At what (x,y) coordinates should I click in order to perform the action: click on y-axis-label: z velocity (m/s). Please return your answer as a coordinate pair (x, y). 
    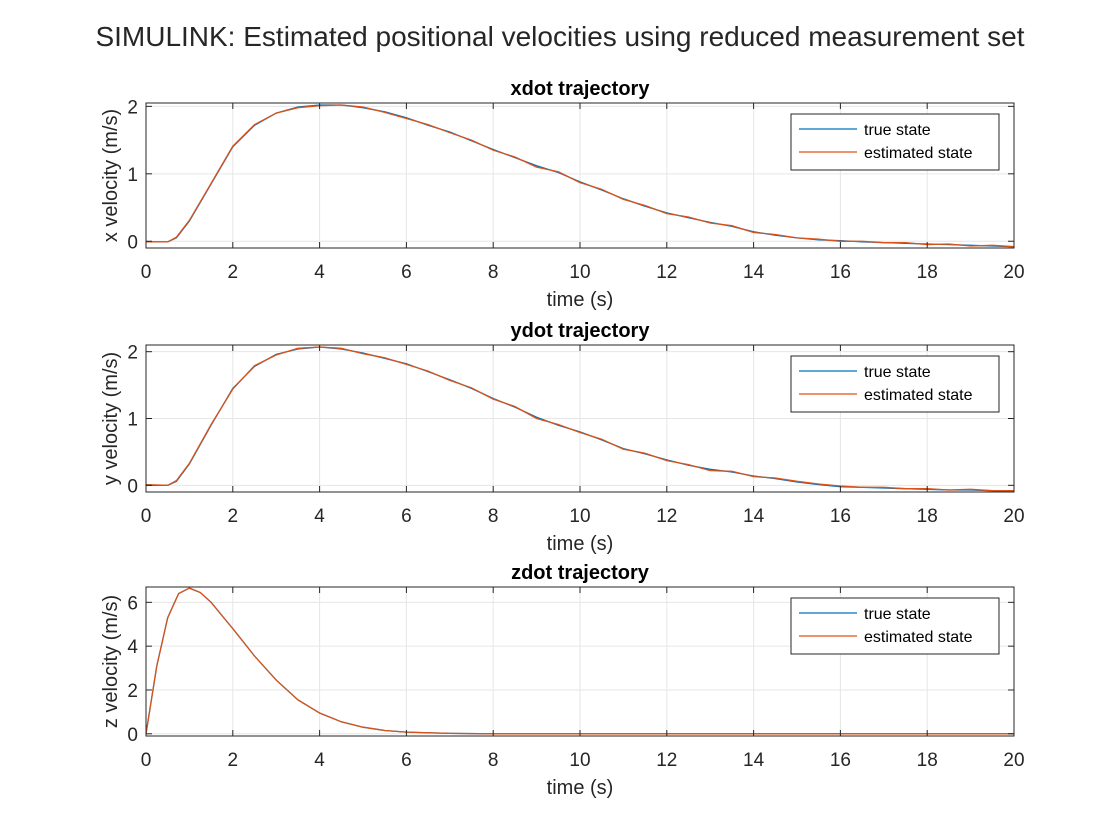
    Looking at the image, I should click on (111, 661).